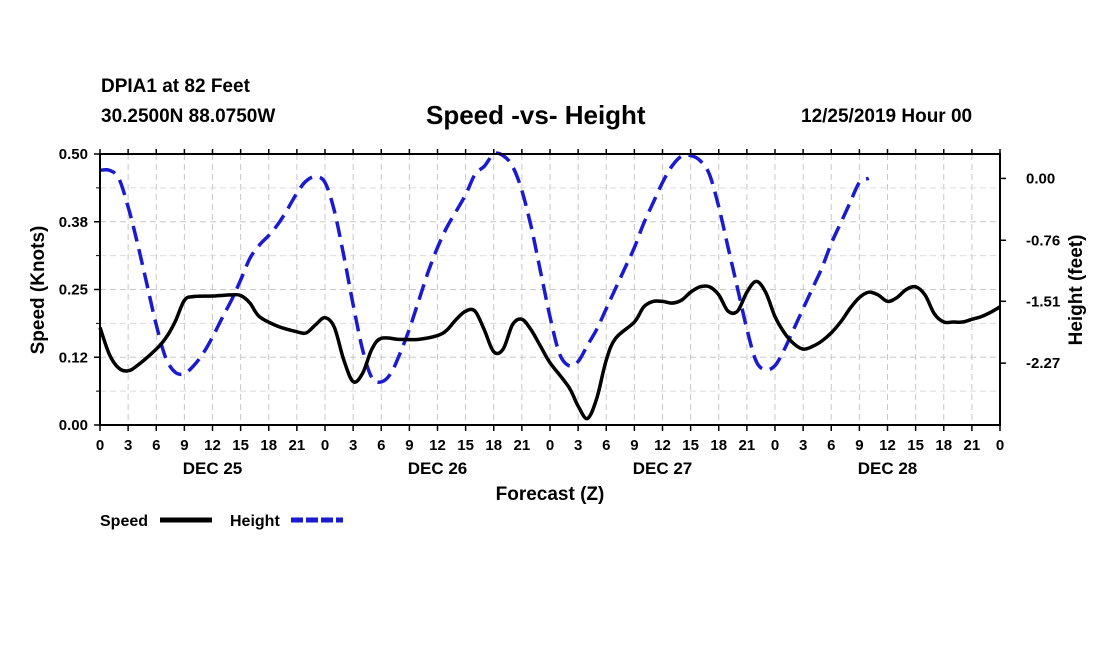  Describe the element at coordinates (124, 521) in the screenshot. I see `legend-speed-label: Speed` at that location.